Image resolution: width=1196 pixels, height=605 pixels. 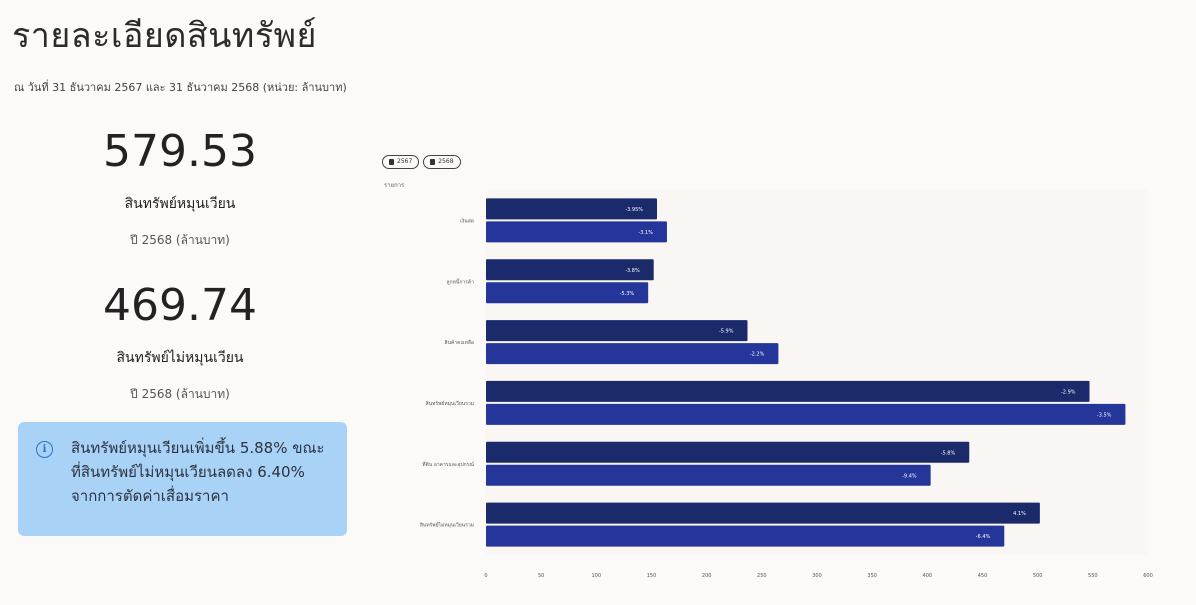 I want to click on legend-item-2567: 2567, so click(x=401, y=162).